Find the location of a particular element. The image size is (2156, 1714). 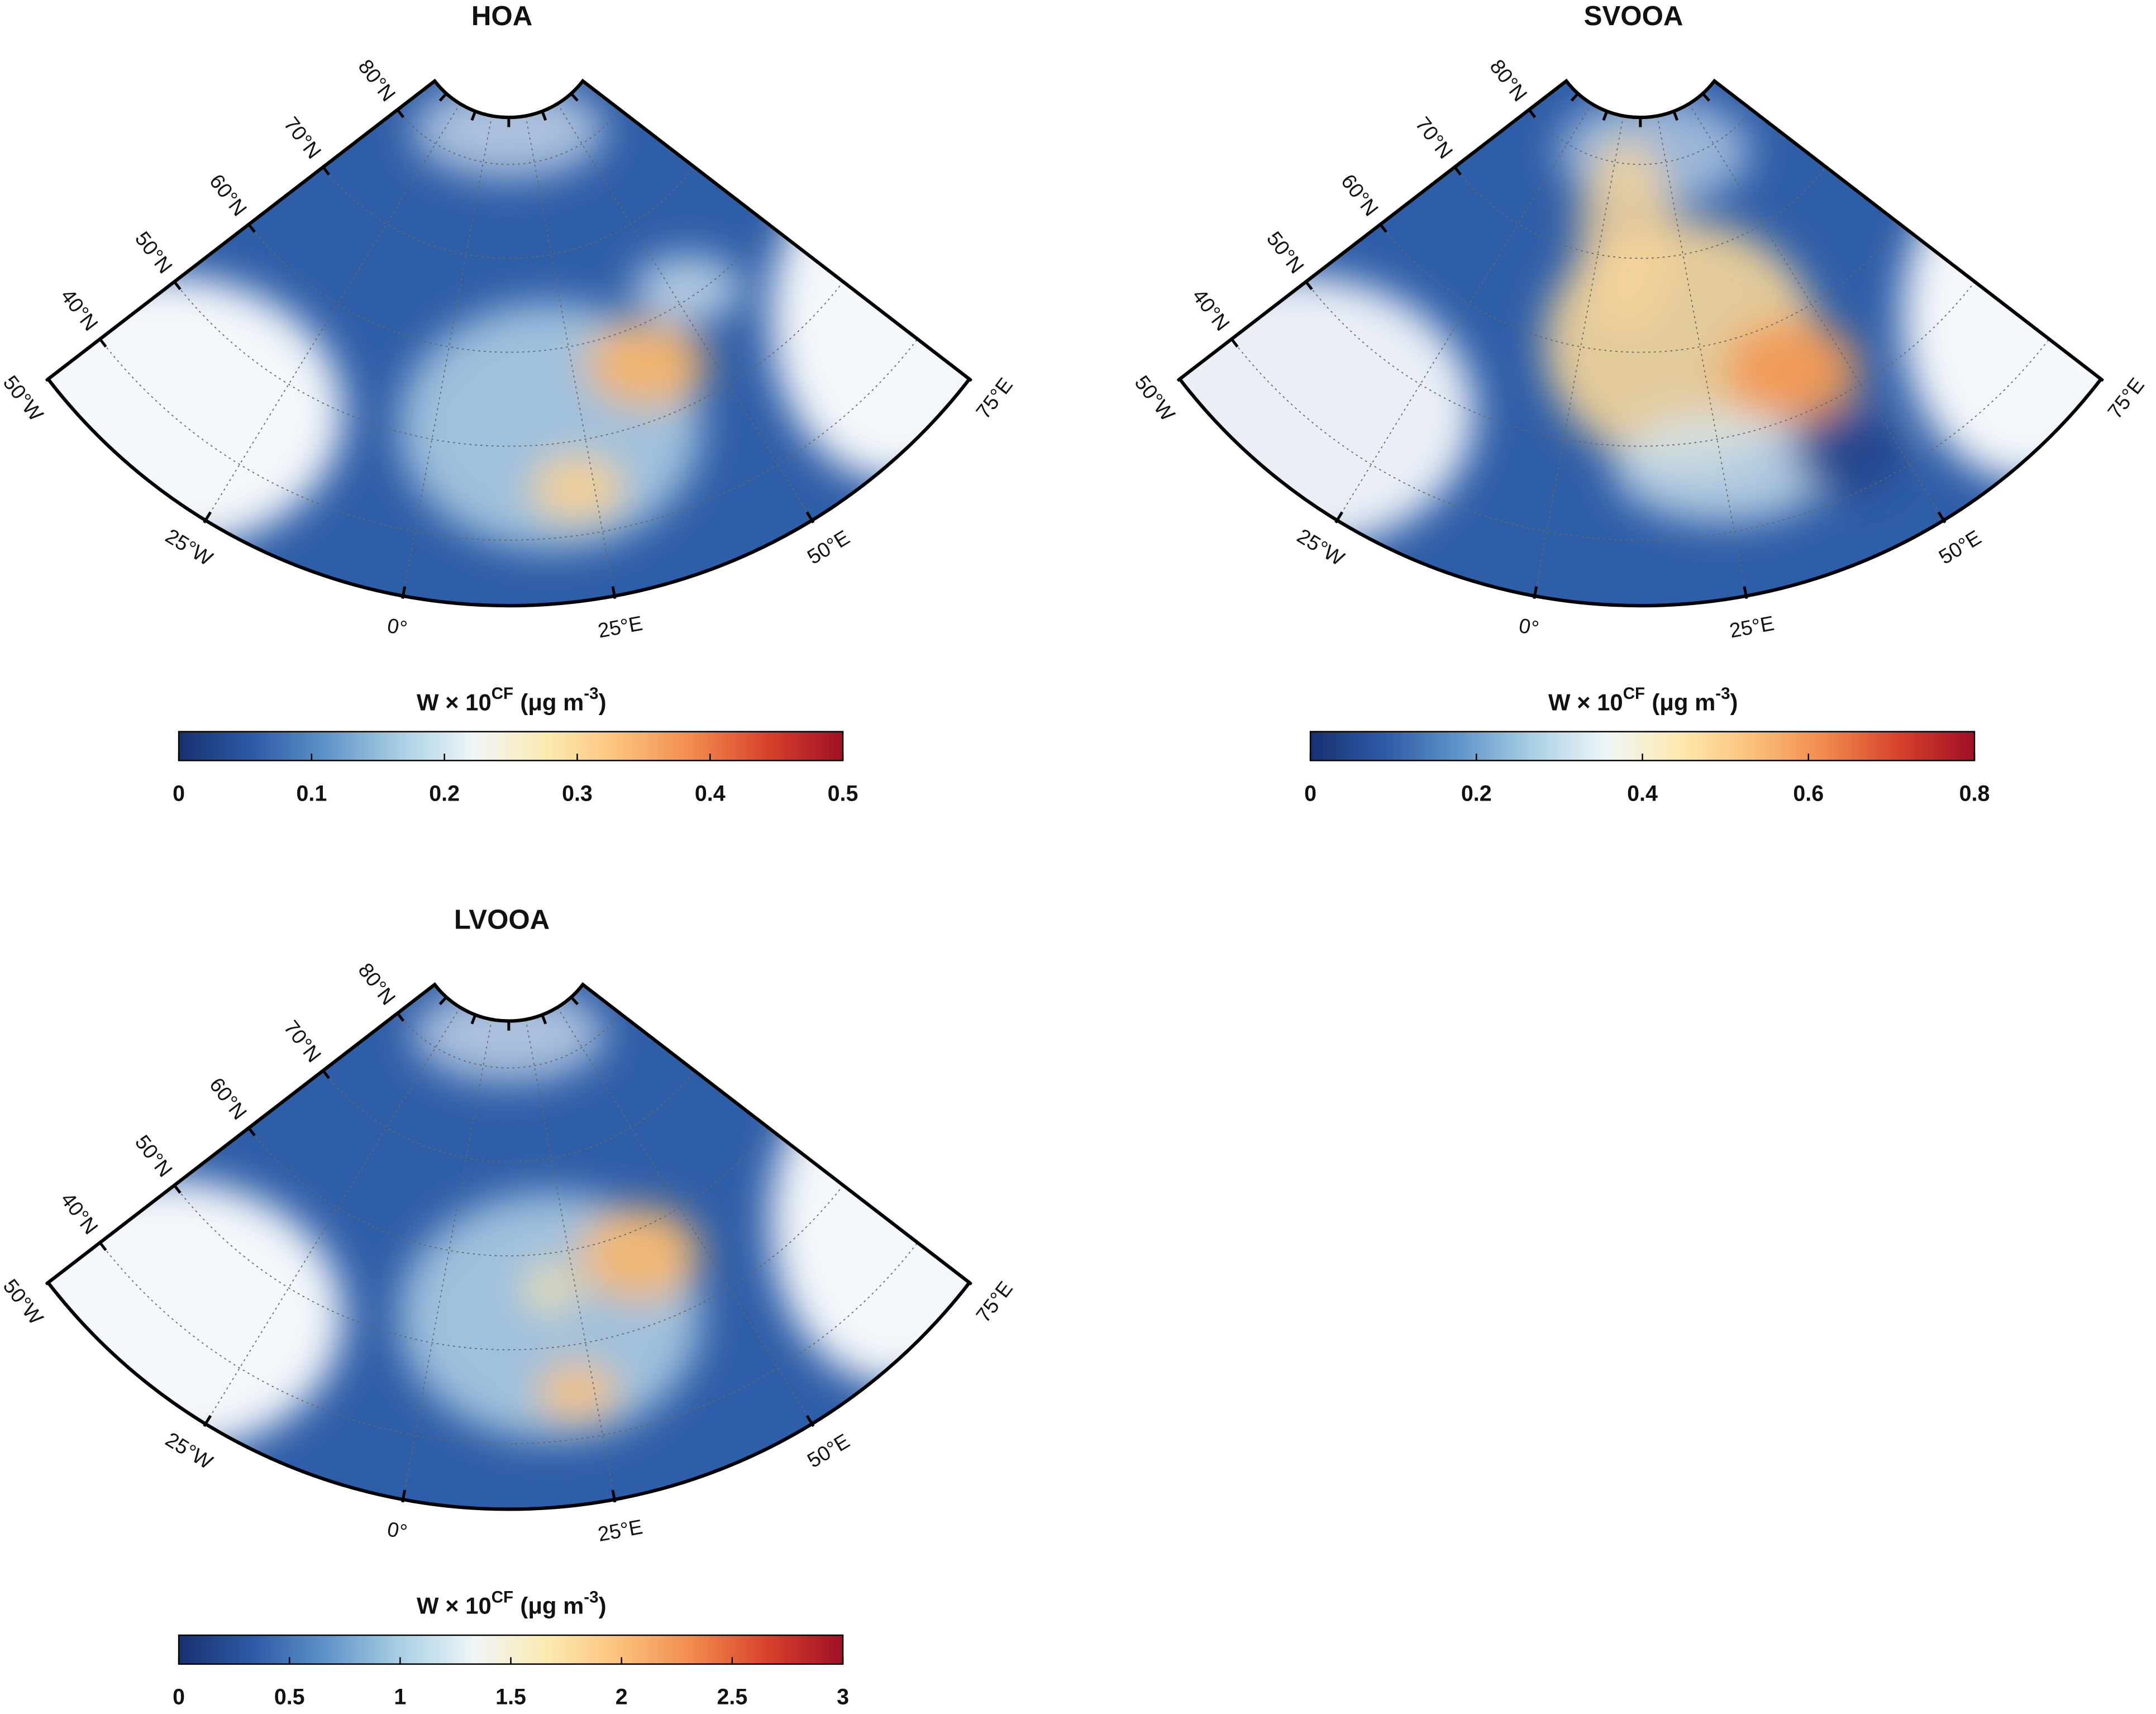

colorbar-label-part: CF is located at coordinates (503, 1597).